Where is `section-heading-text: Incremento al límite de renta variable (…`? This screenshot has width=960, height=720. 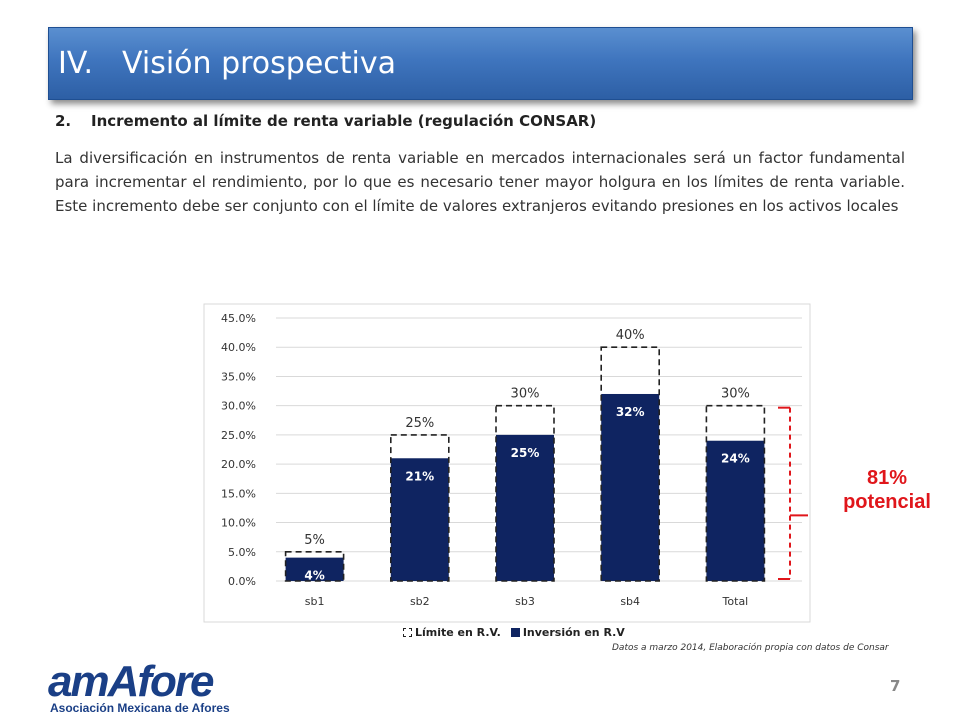 section-heading-text: Incremento al límite de renta variable (… is located at coordinates (344, 121).